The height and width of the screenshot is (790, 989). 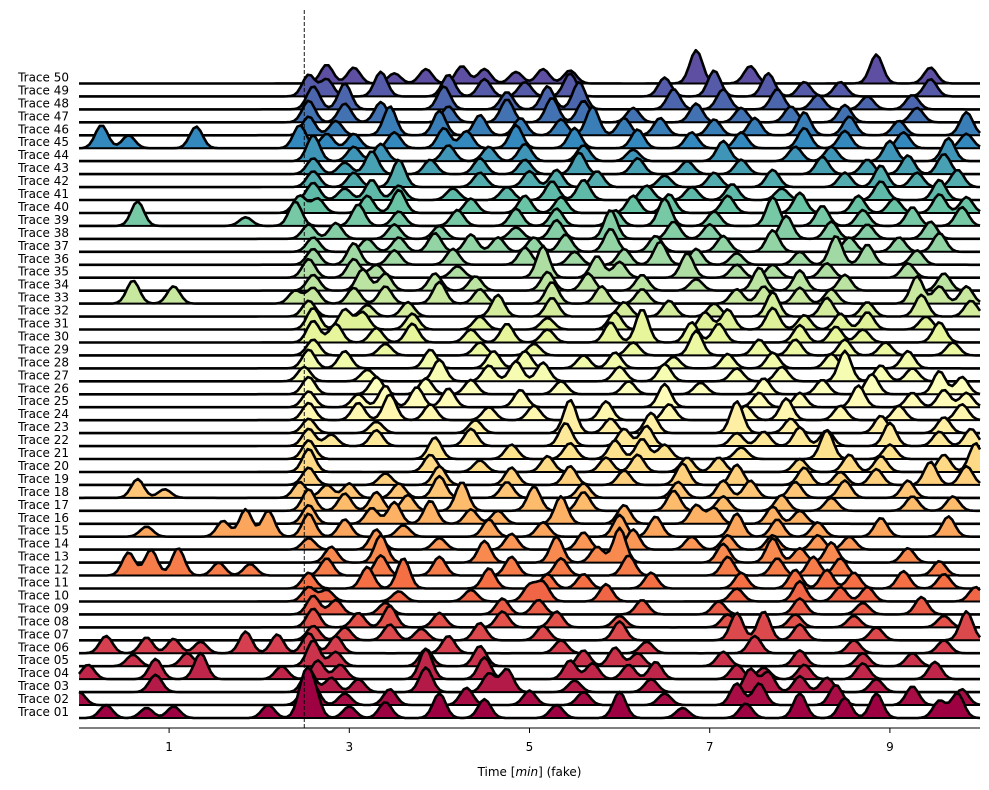 I want to click on y-label: Trace 47, so click(x=43, y=116).